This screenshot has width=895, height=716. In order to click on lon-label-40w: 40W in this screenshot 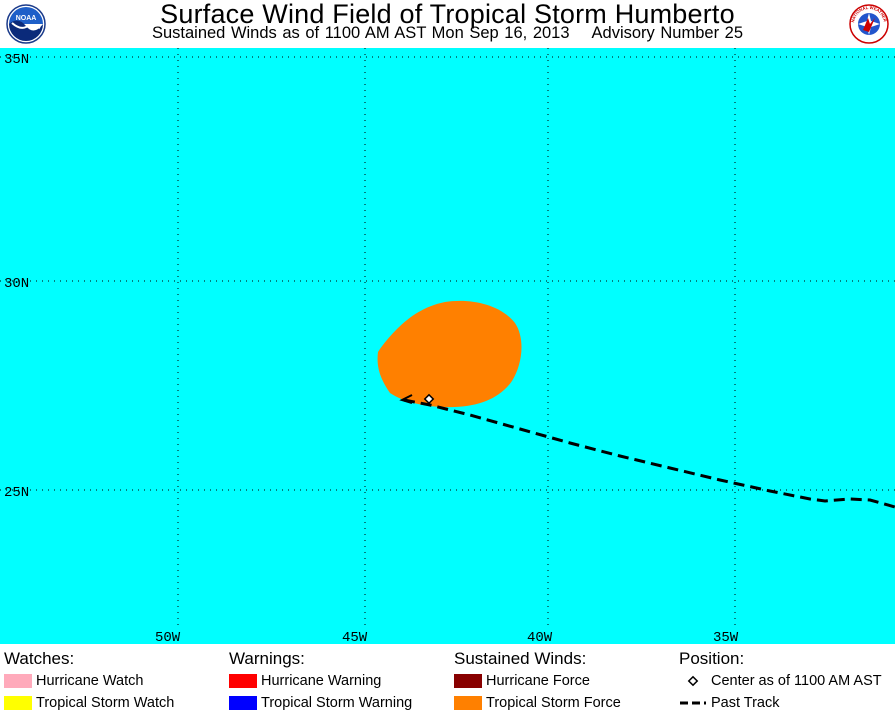, I will do `click(540, 637)`.